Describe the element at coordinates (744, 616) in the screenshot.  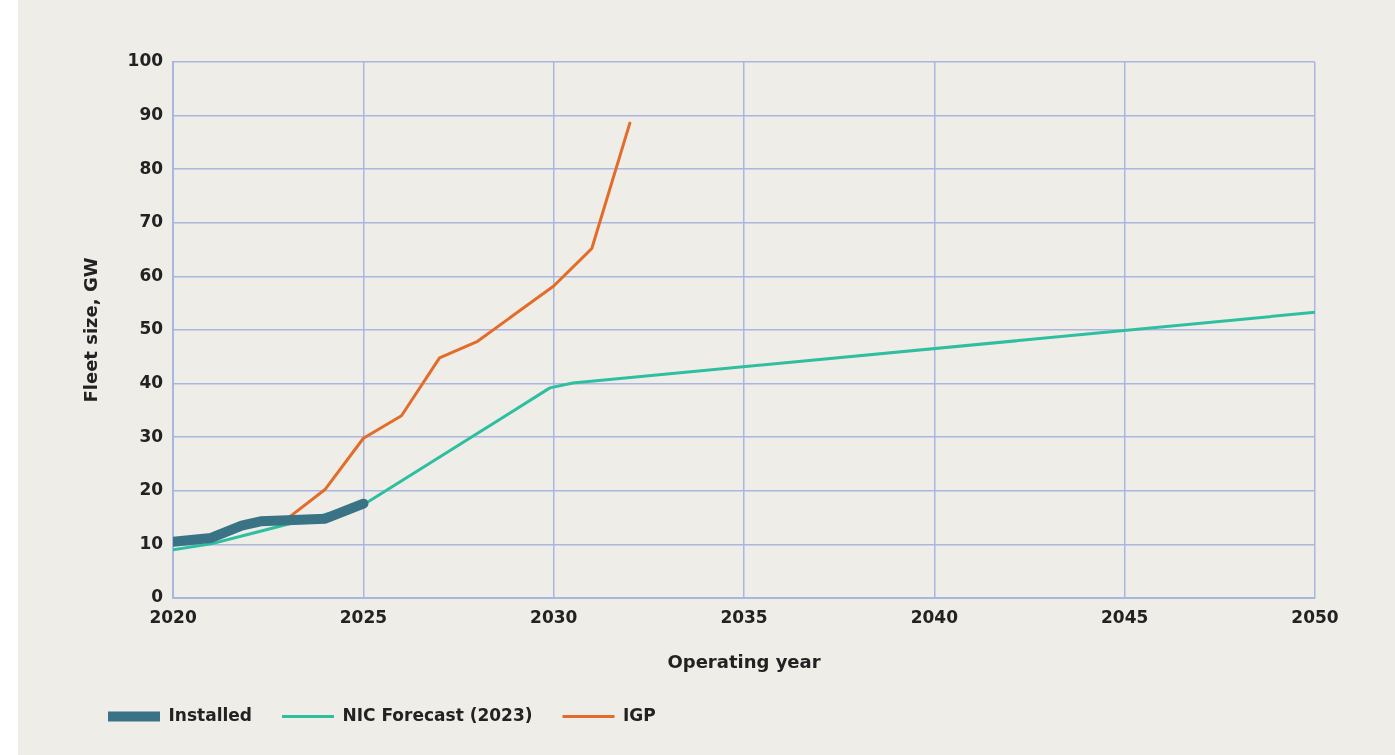
I see `x-tick-label: 2035` at that location.